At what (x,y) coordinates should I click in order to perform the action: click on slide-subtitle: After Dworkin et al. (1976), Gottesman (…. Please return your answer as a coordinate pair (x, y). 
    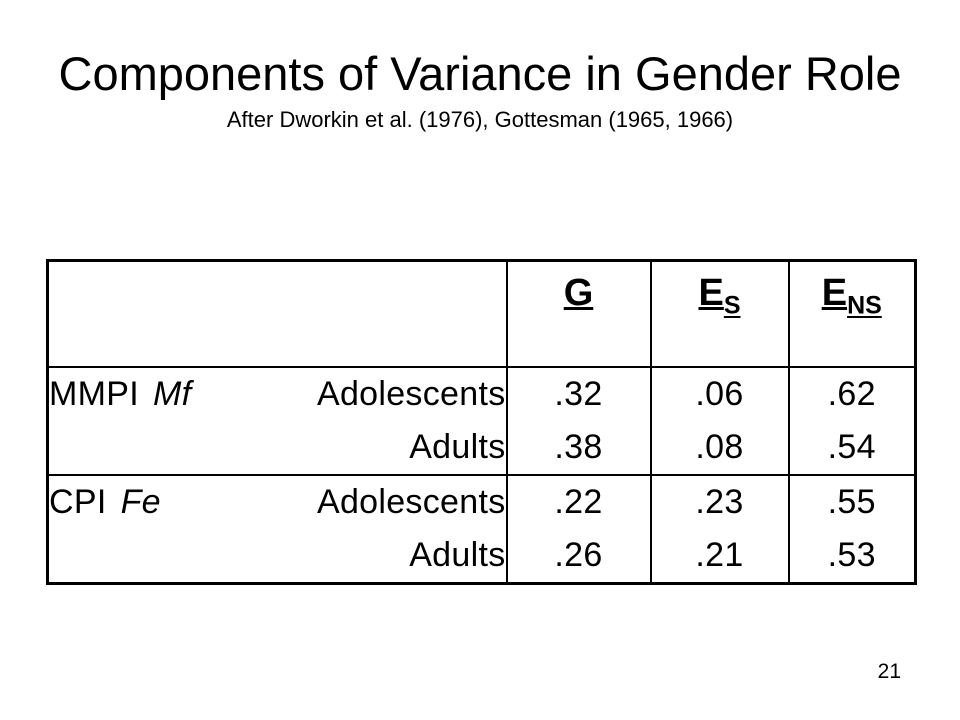
    Looking at the image, I should click on (480, 119).